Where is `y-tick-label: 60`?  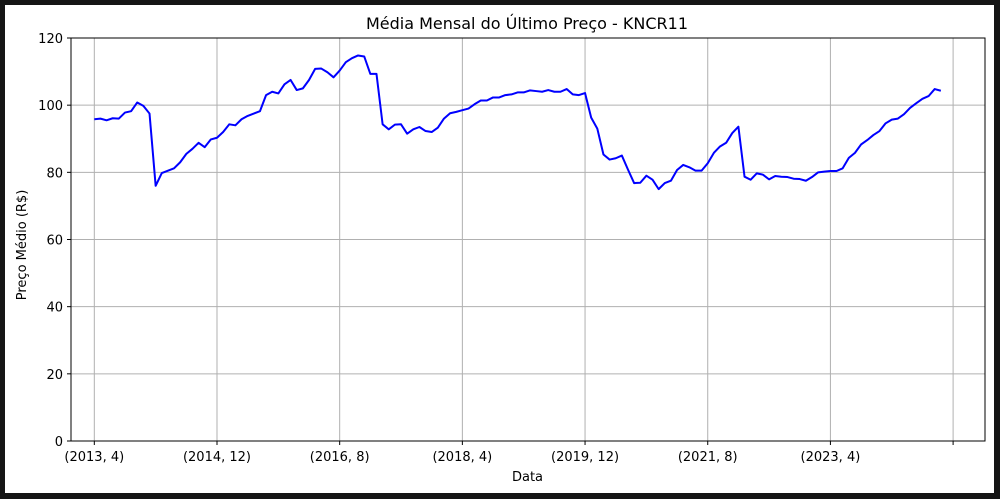 y-tick-label: 60 is located at coordinates (54, 241).